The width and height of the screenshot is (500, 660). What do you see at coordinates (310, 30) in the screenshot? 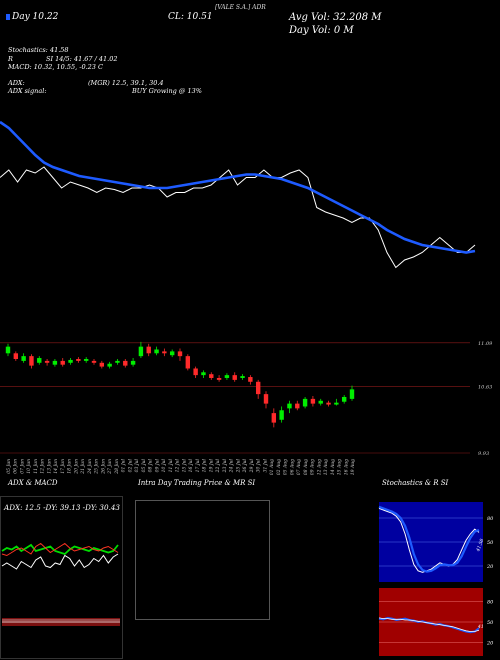
I see `day-vol-label: Day Vol:` at bounding box center [310, 30].